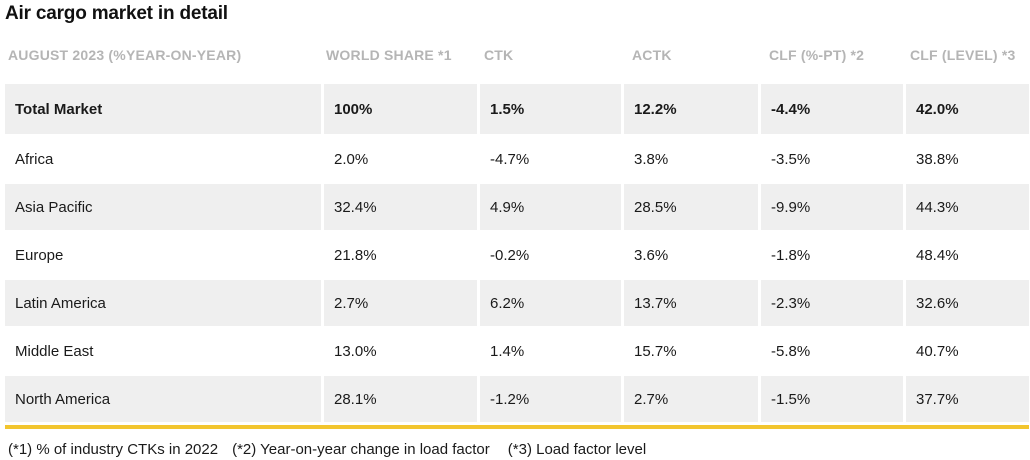  I want to click on table-cell-region: Middle East, so click(164, 351).